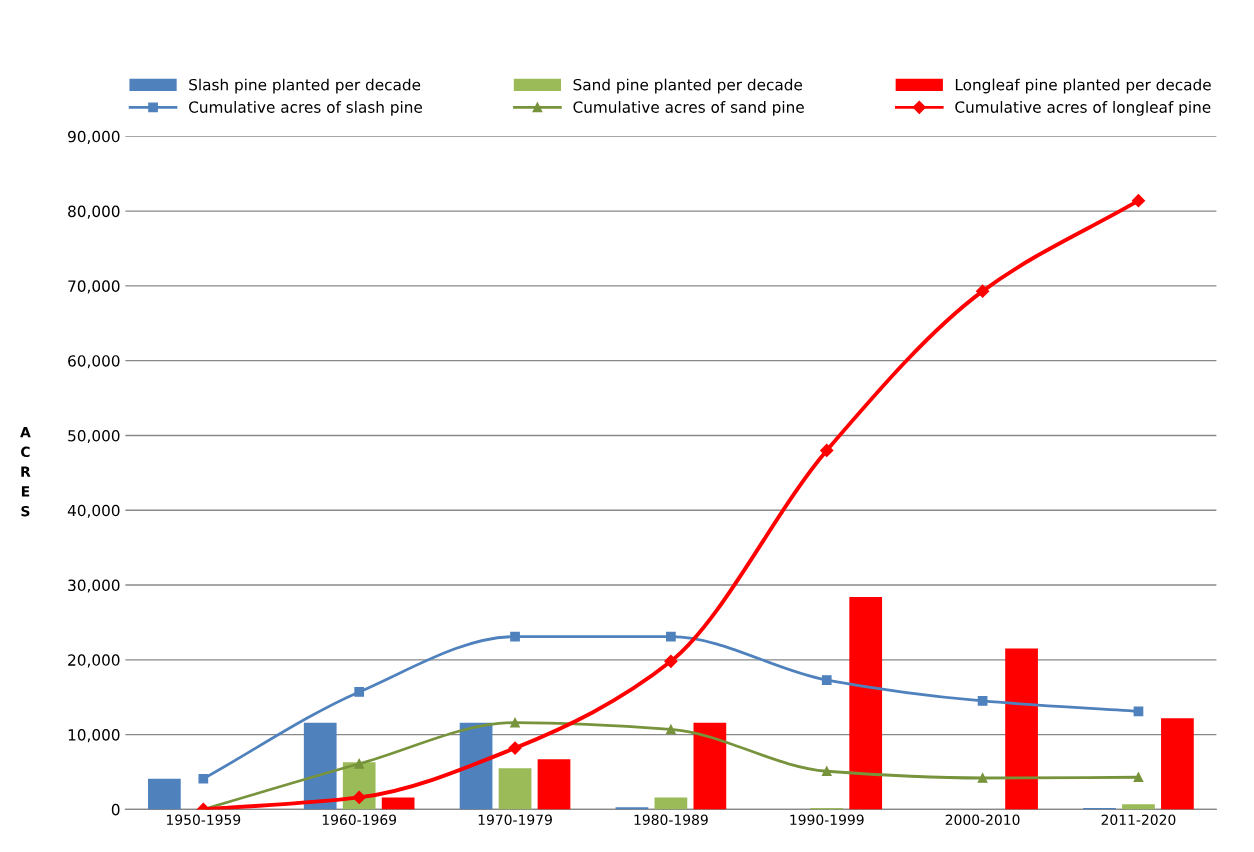  What do you see at coordinates (25, 472) in the screenshot?
I see `y-axis-title: ACRES` at bounding box center [25, 472].